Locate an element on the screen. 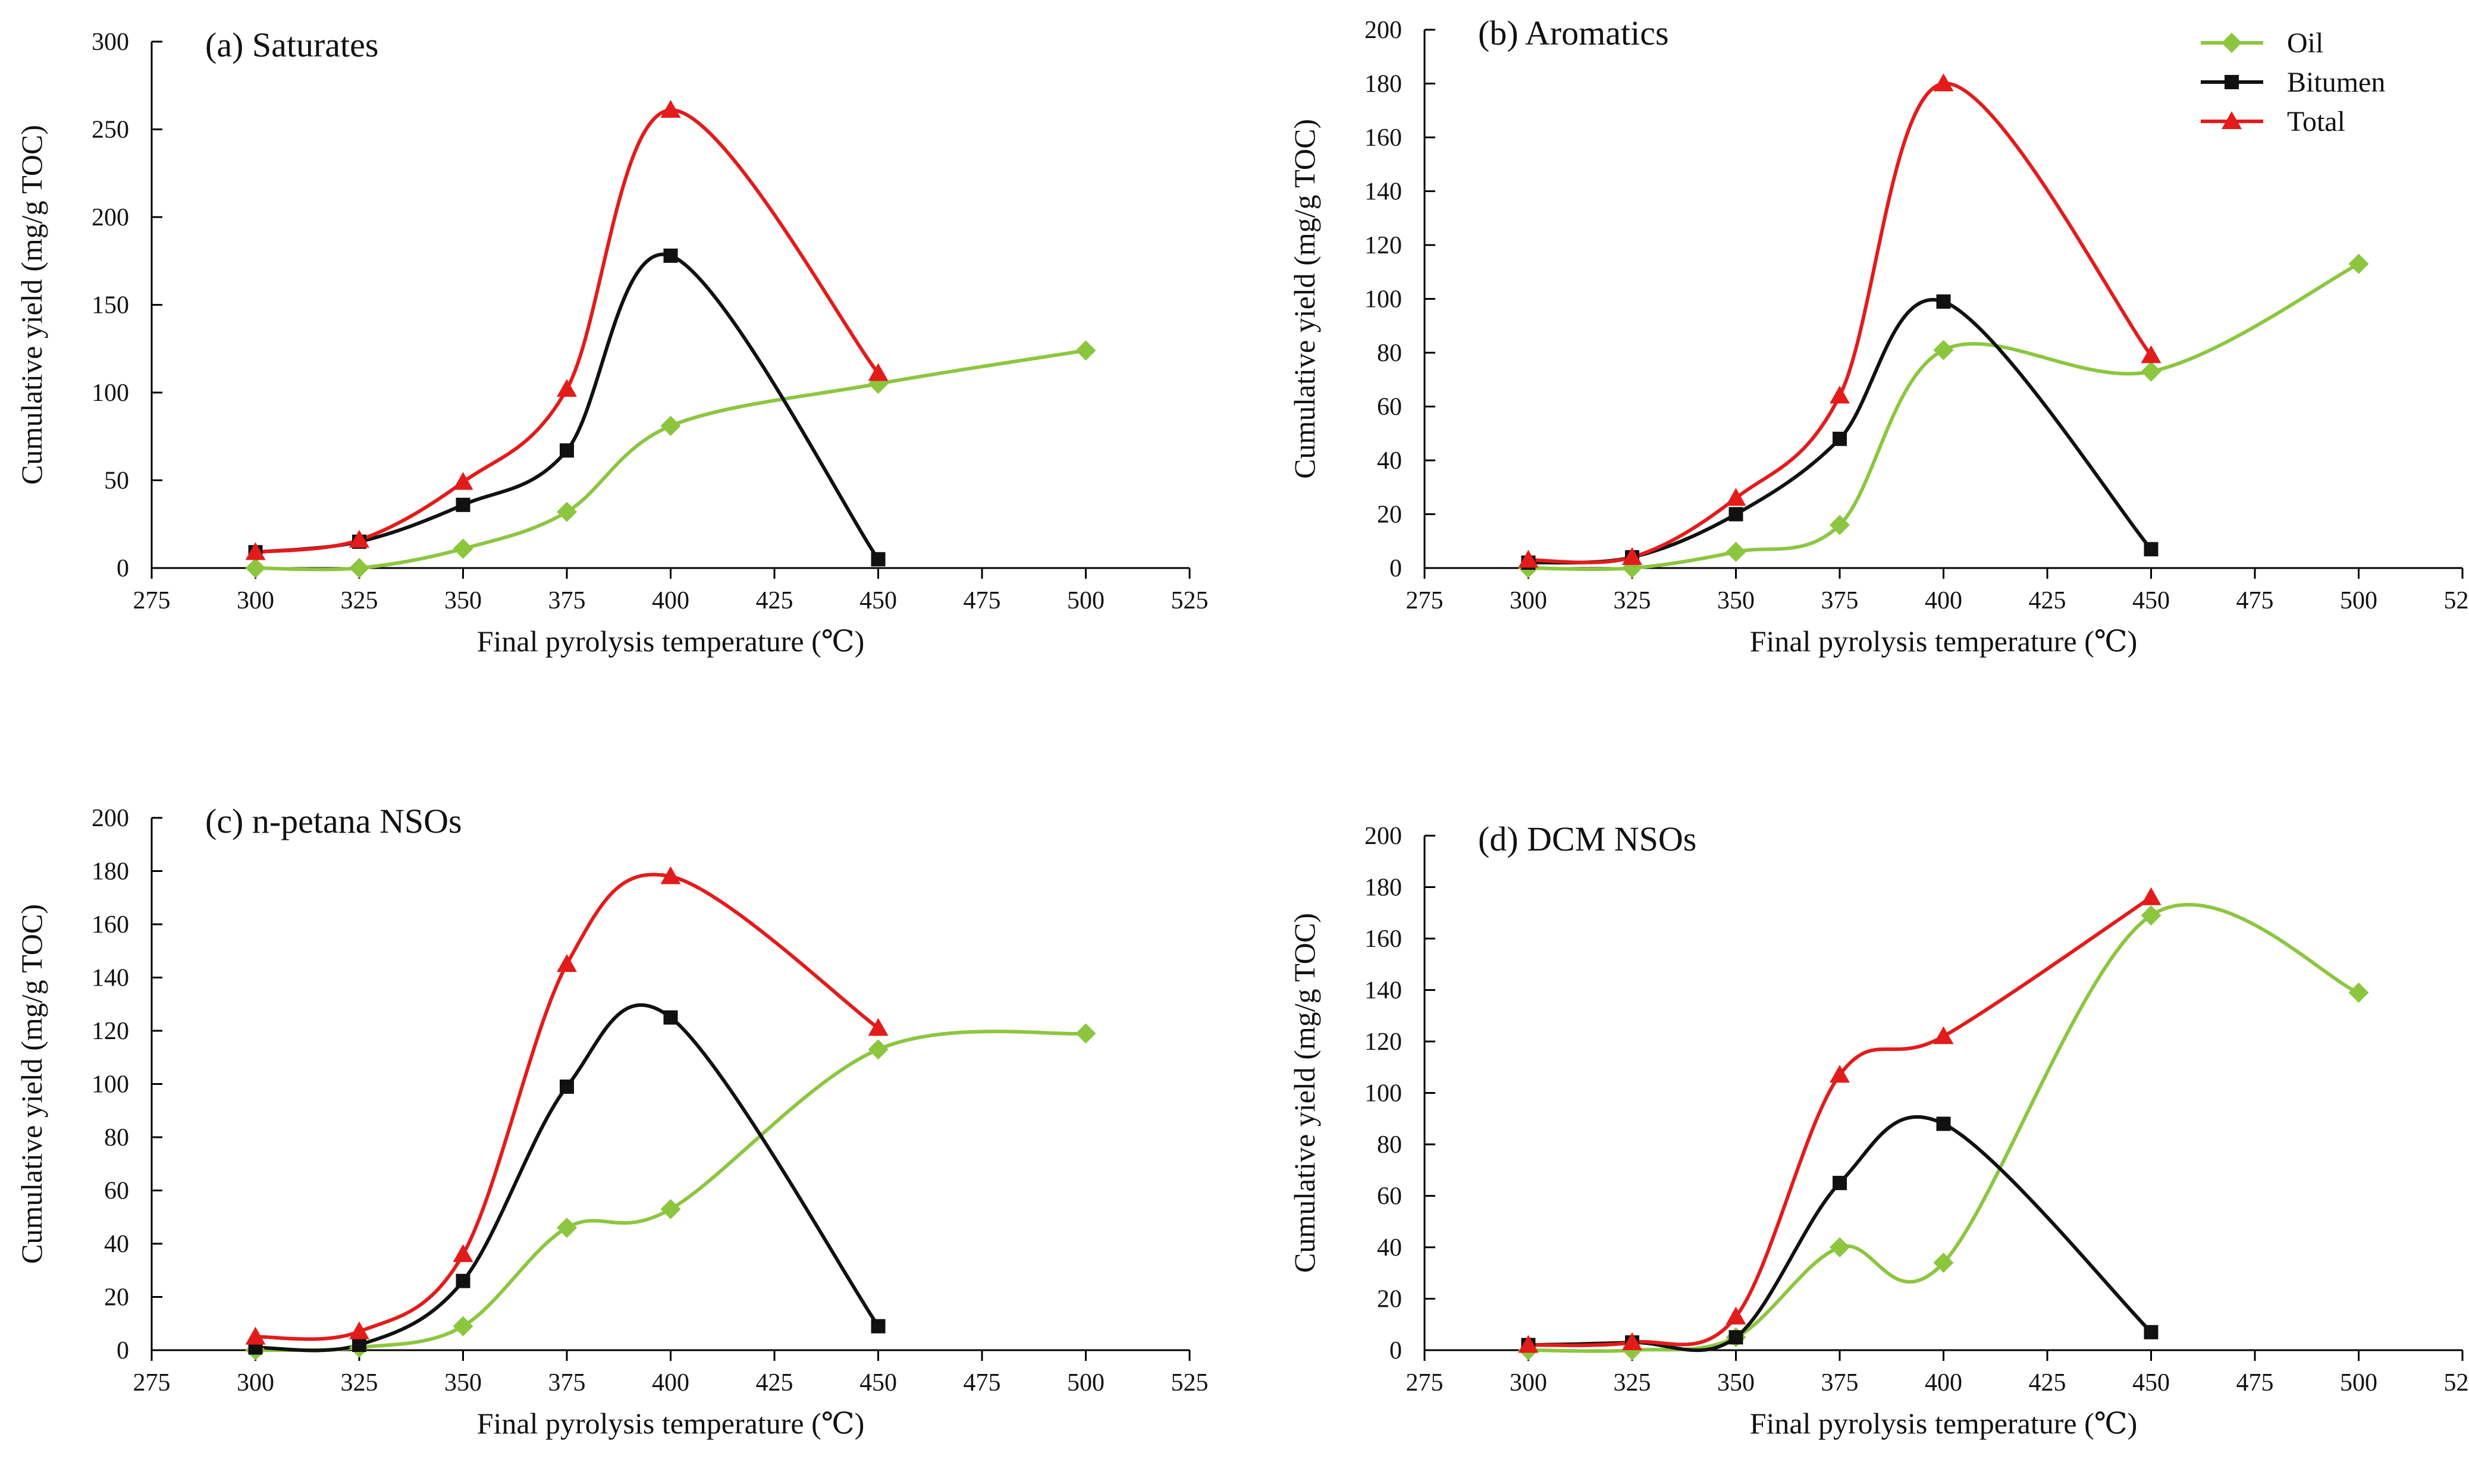 This screenshot has height=1484, width=2469. x-tick-label: 375 is located at coordinates (567, 600).